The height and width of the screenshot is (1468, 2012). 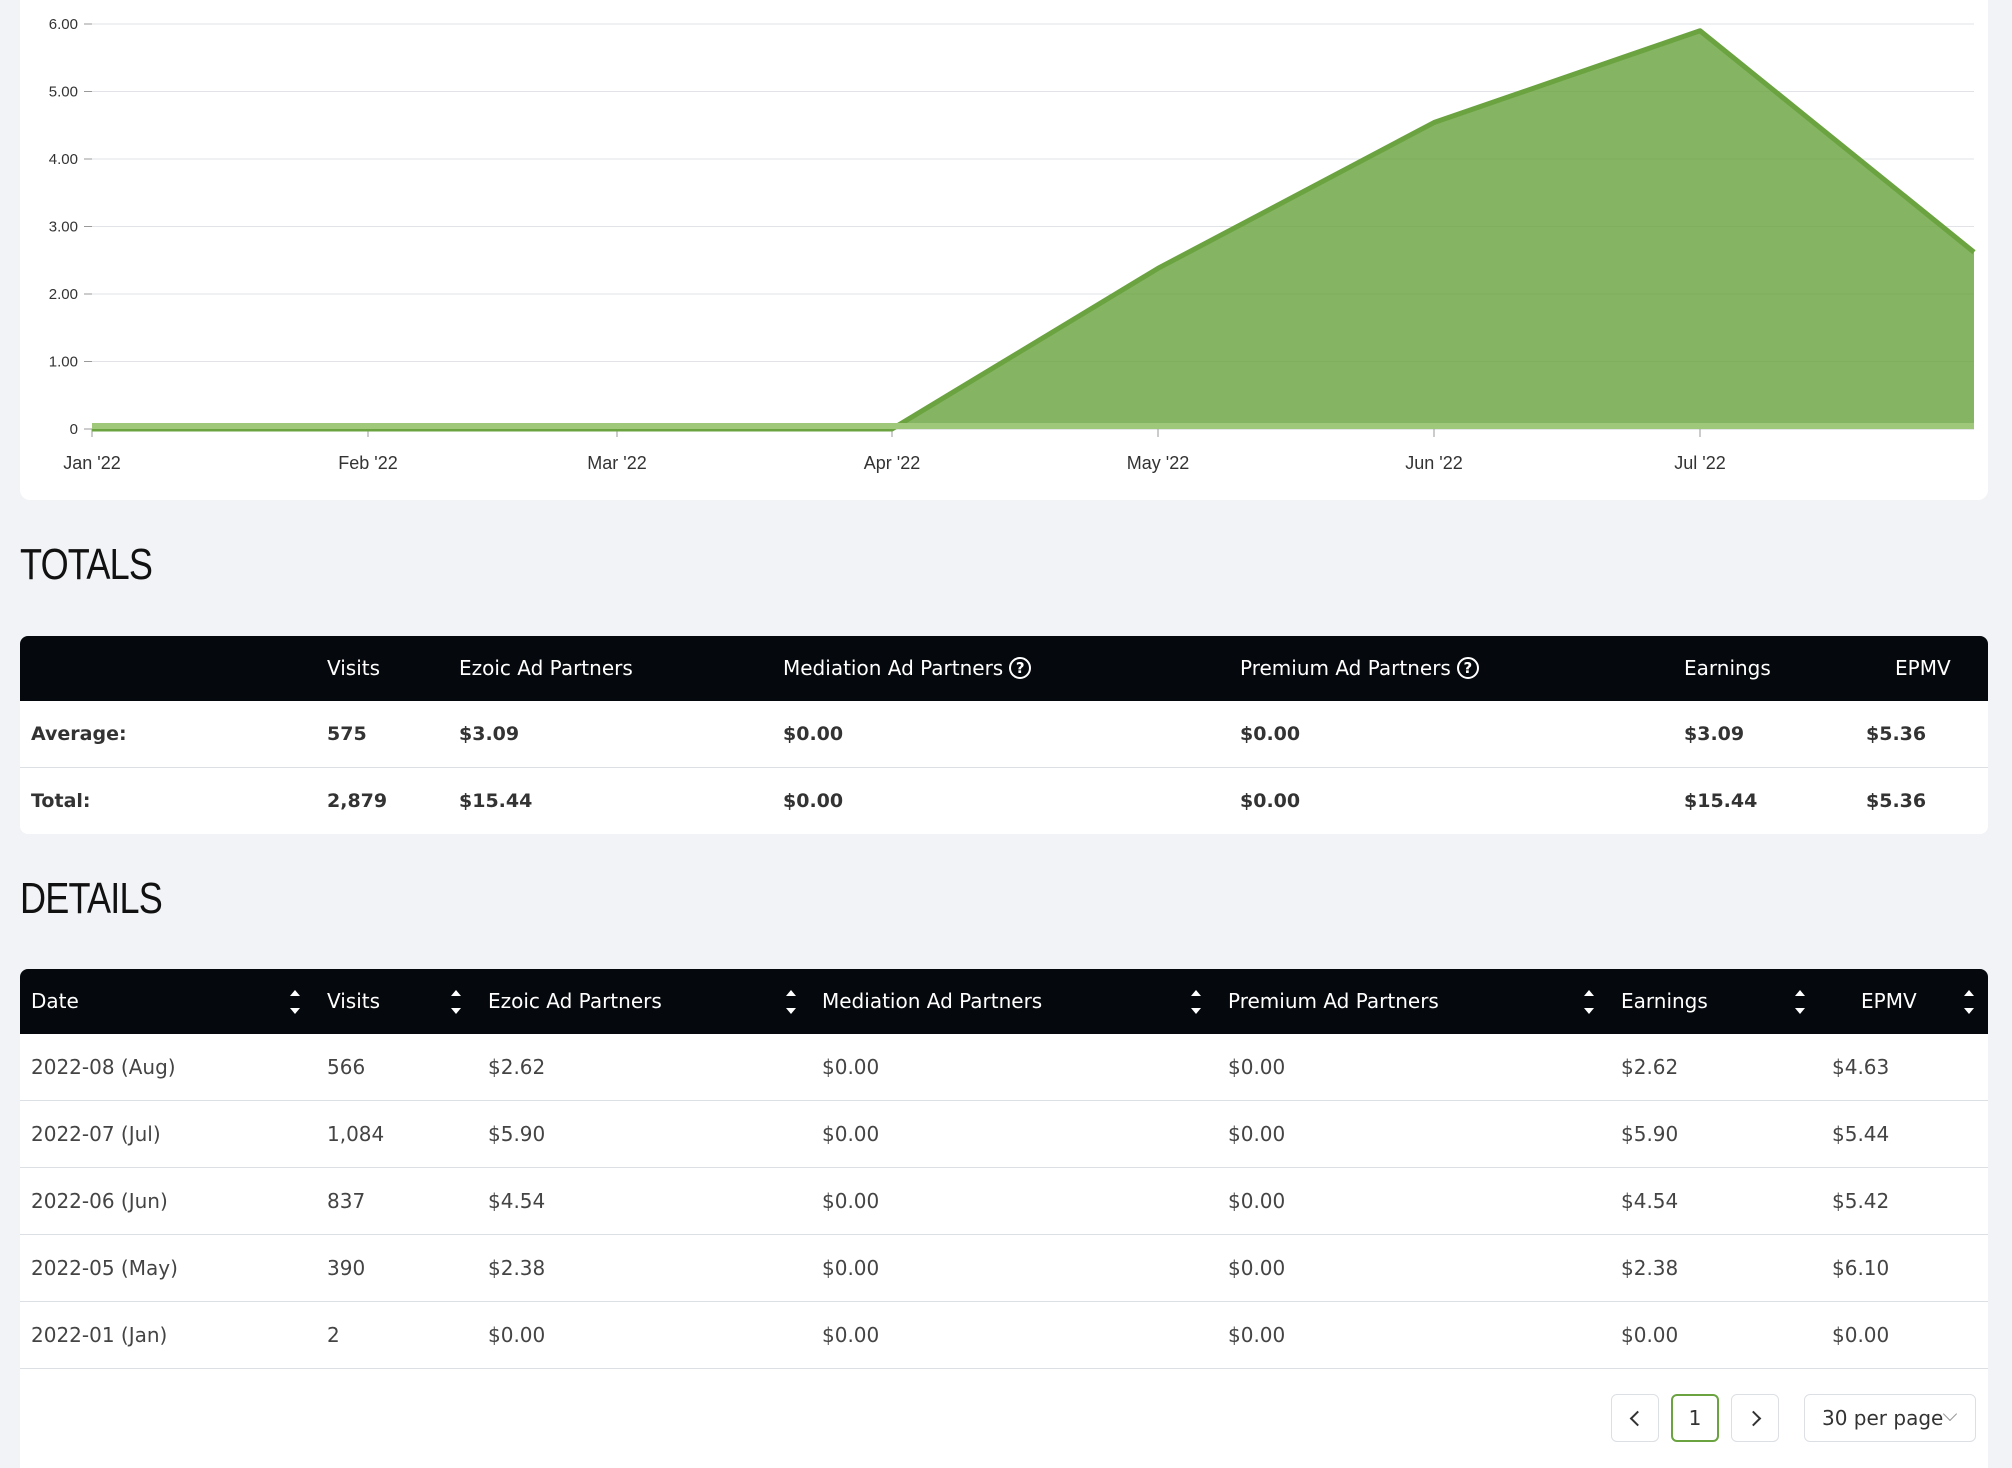 I want to click on x-tick-label: Feb '22, so click(x=367, y=463).